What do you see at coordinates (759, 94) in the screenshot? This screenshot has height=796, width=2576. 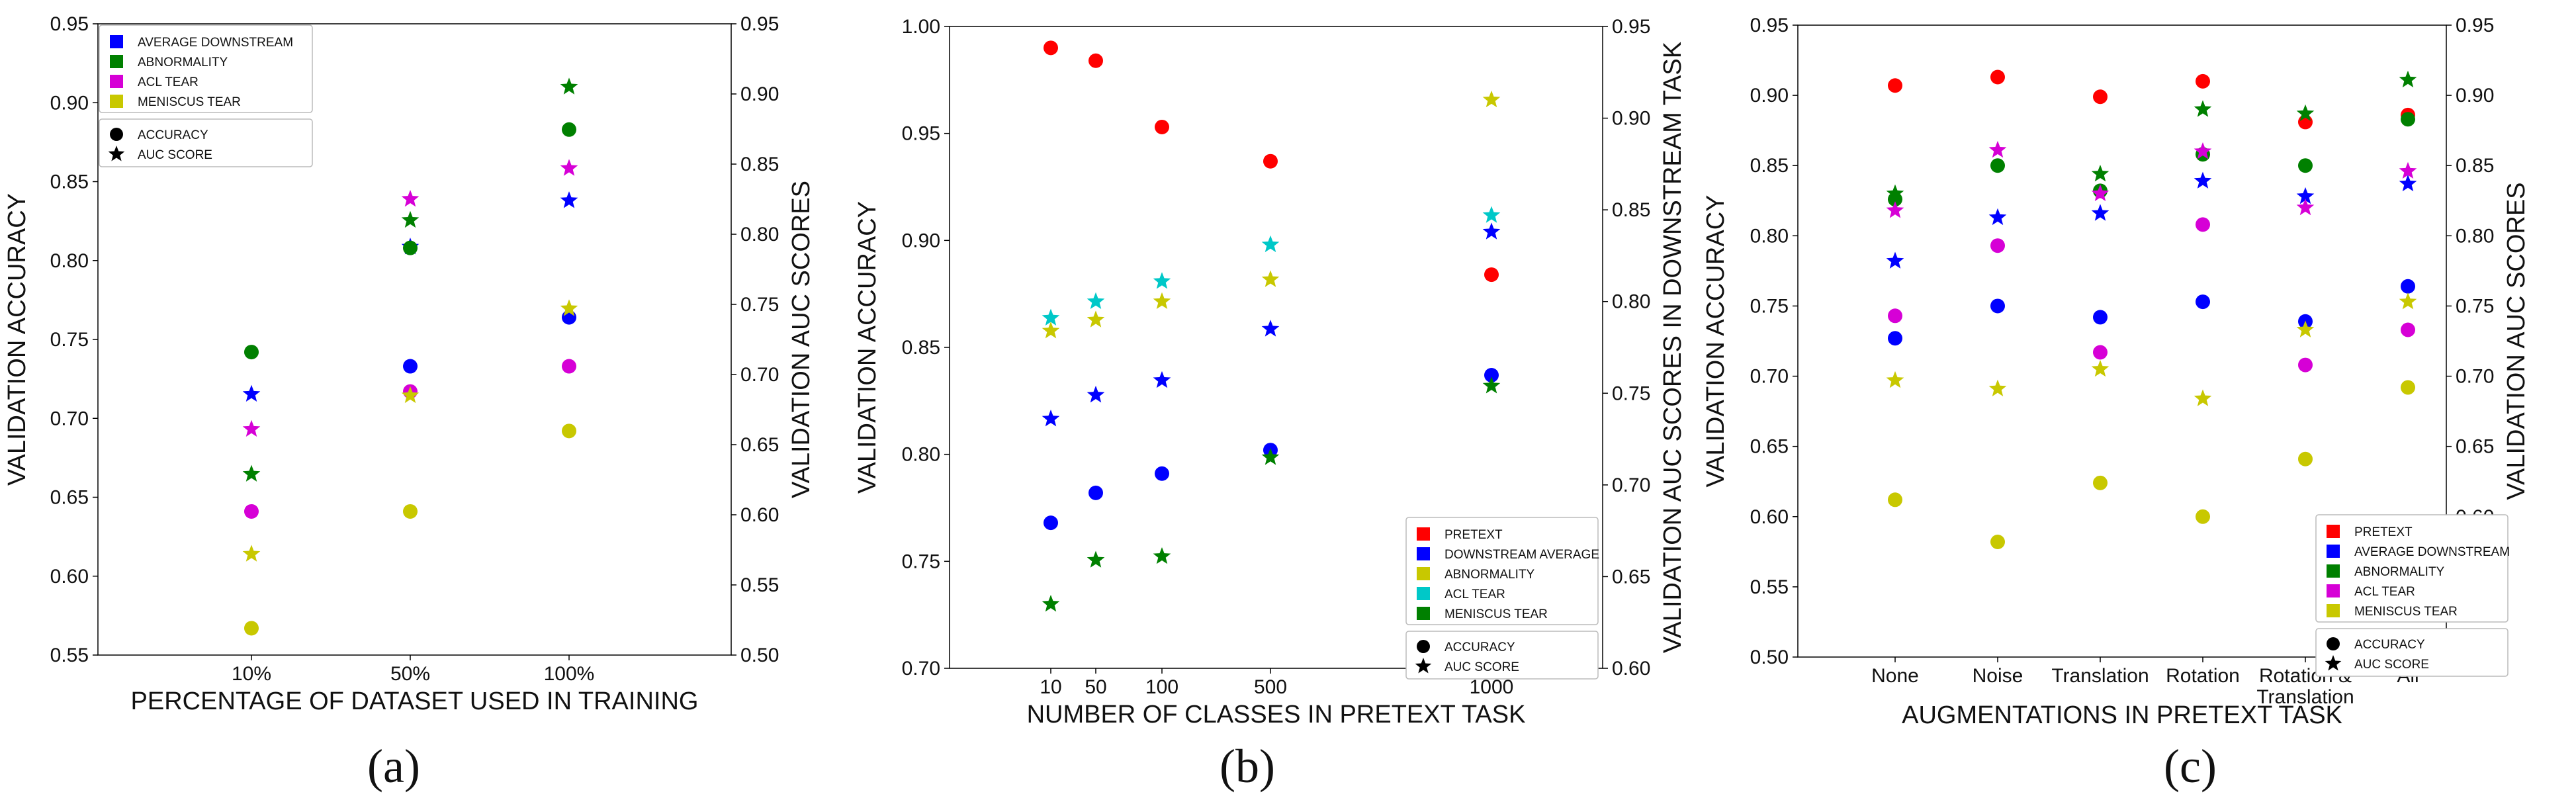 I see `y2-tick-label: 0.90` at bounding box center [759, 94].